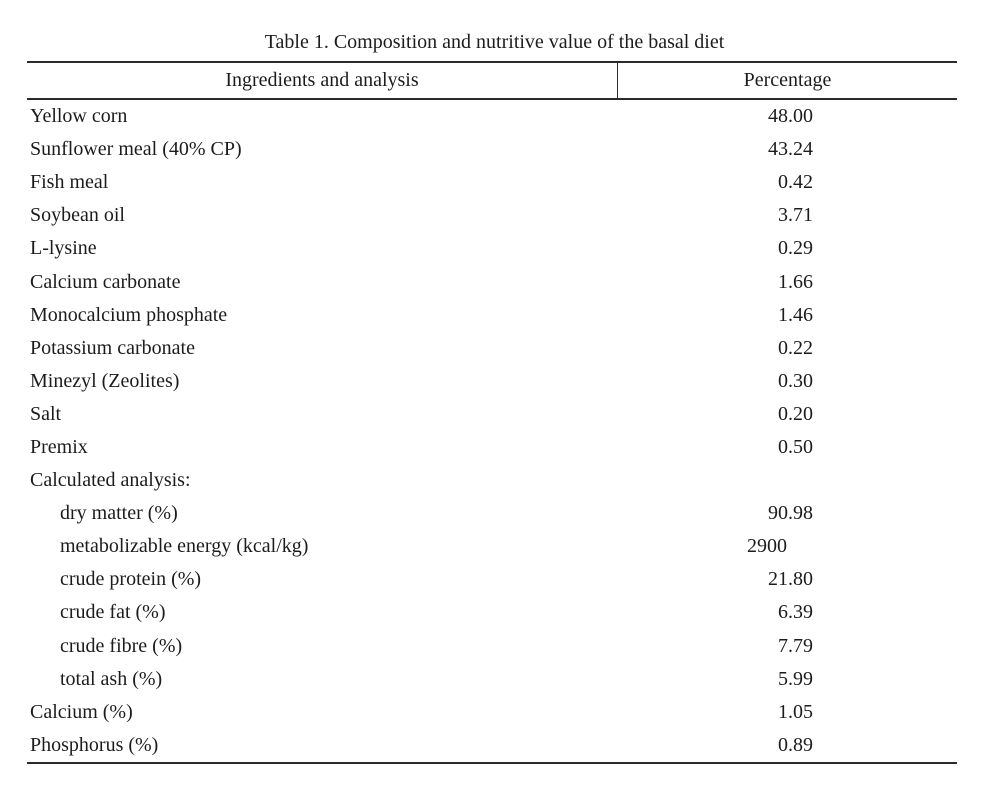 Image resolution: width=989 pixels, height=798 pixels. Describe the element at coordinates (129, 314) in the screenshot. I see `ingredient-label: Monocalcium phosphate` at that location.